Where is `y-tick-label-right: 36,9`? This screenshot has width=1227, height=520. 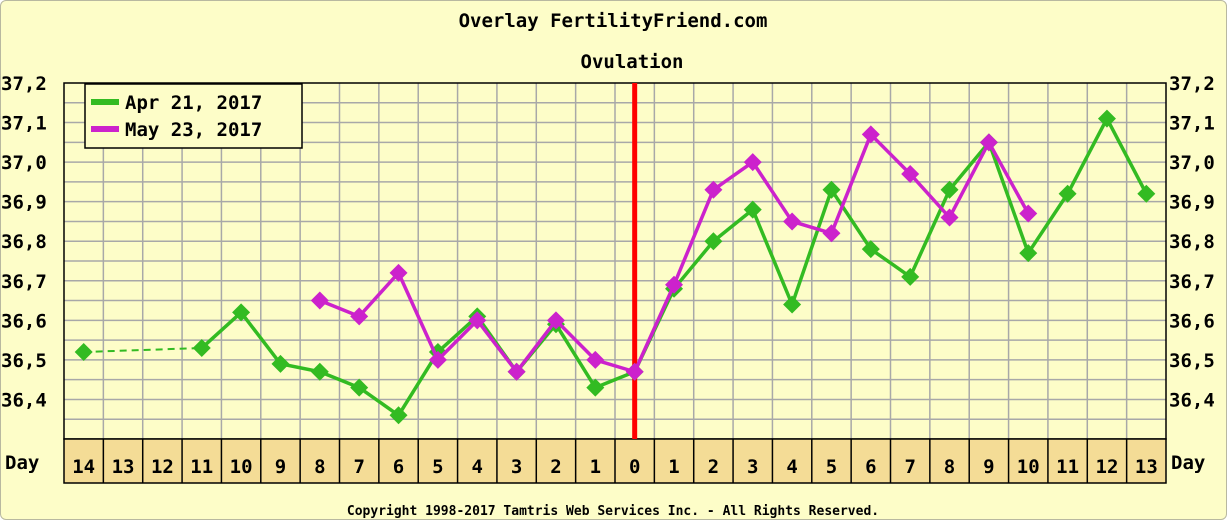
y-tick-label-right: 36,9 is located at coordinates (1192, 203).